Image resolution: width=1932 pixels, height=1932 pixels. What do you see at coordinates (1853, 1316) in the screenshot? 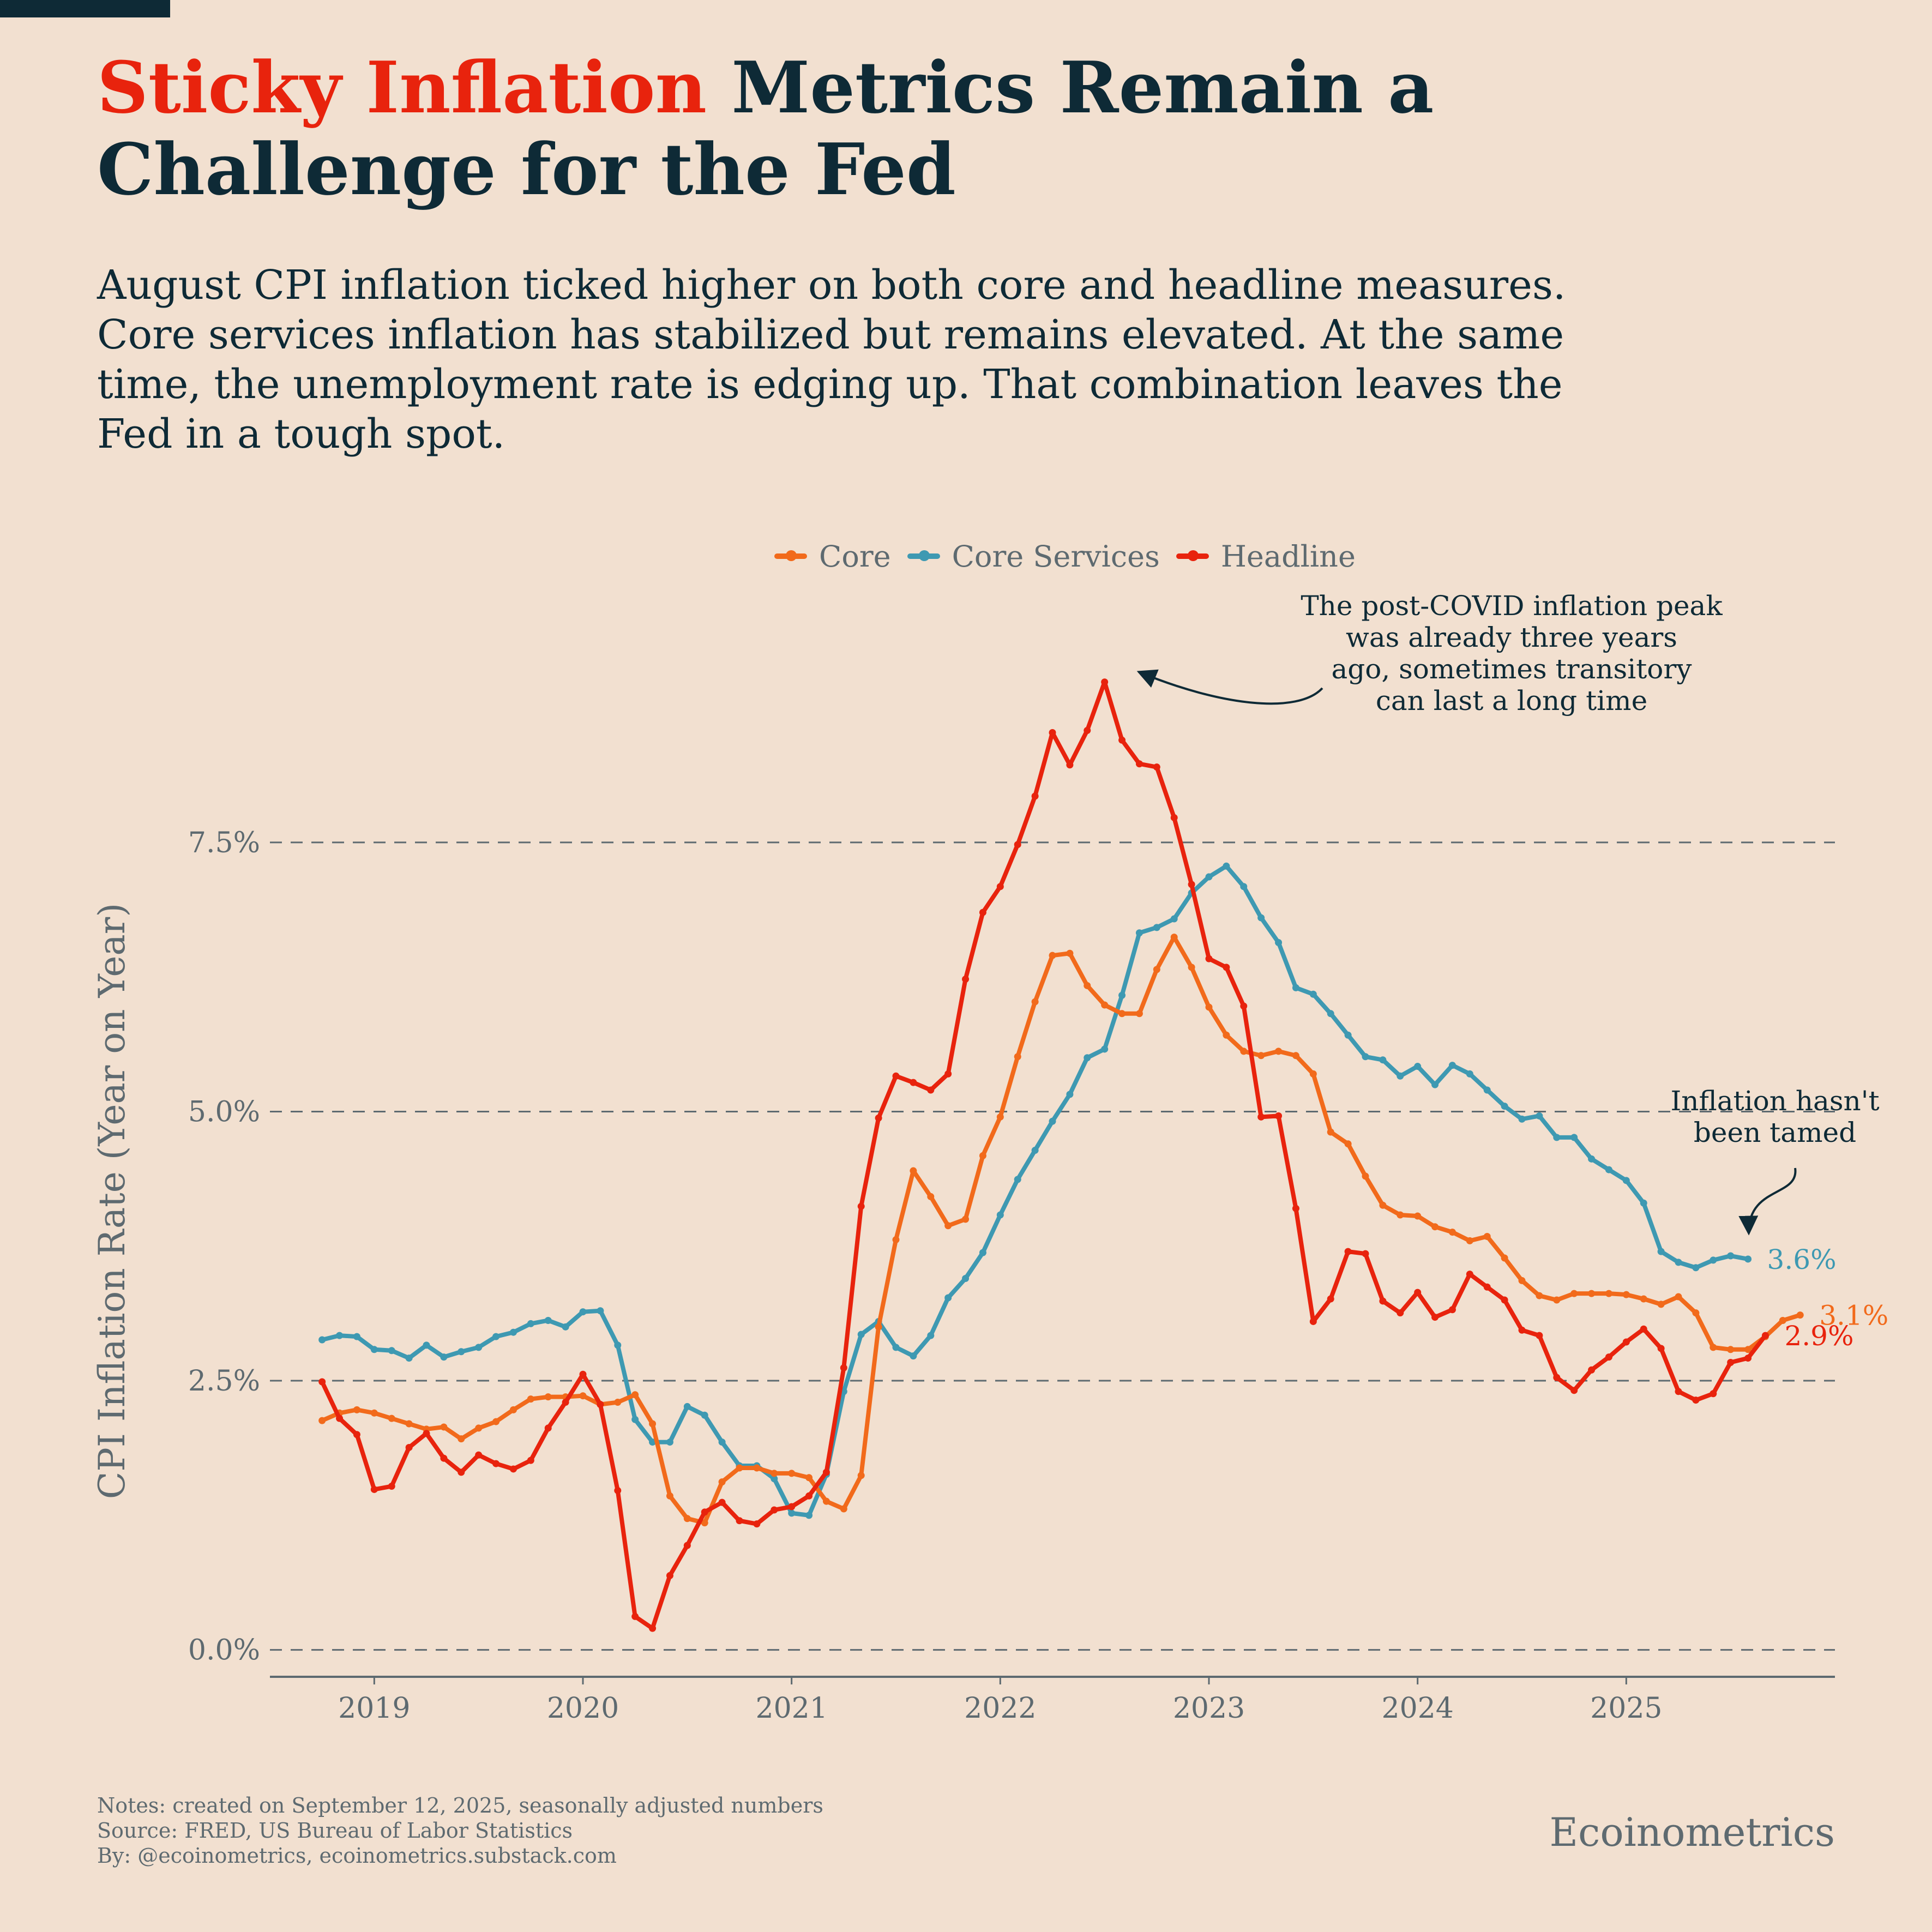
I see `end-label: 3.1%` at bounding box center [1853, 1316].